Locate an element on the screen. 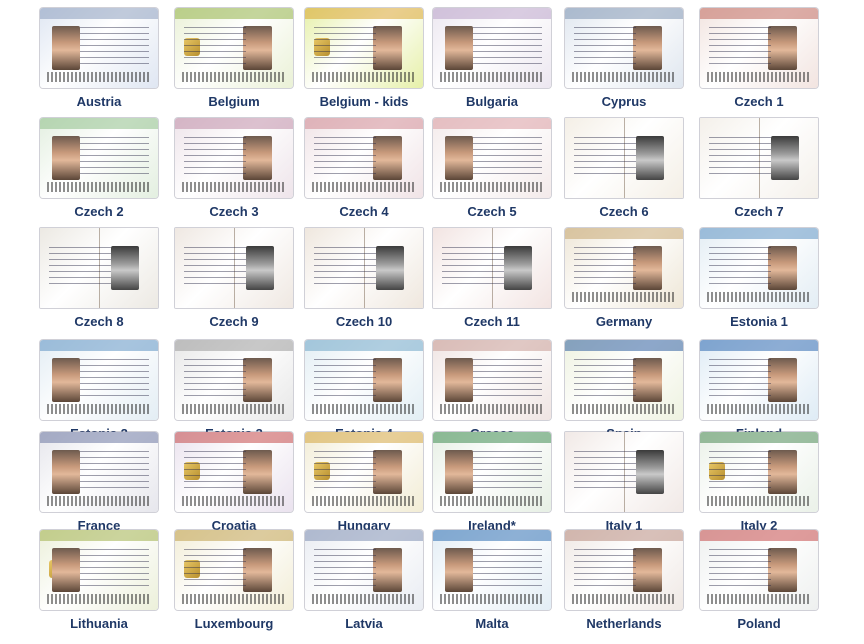  country-label: Czech 6 is located at coordinates (624, 211).